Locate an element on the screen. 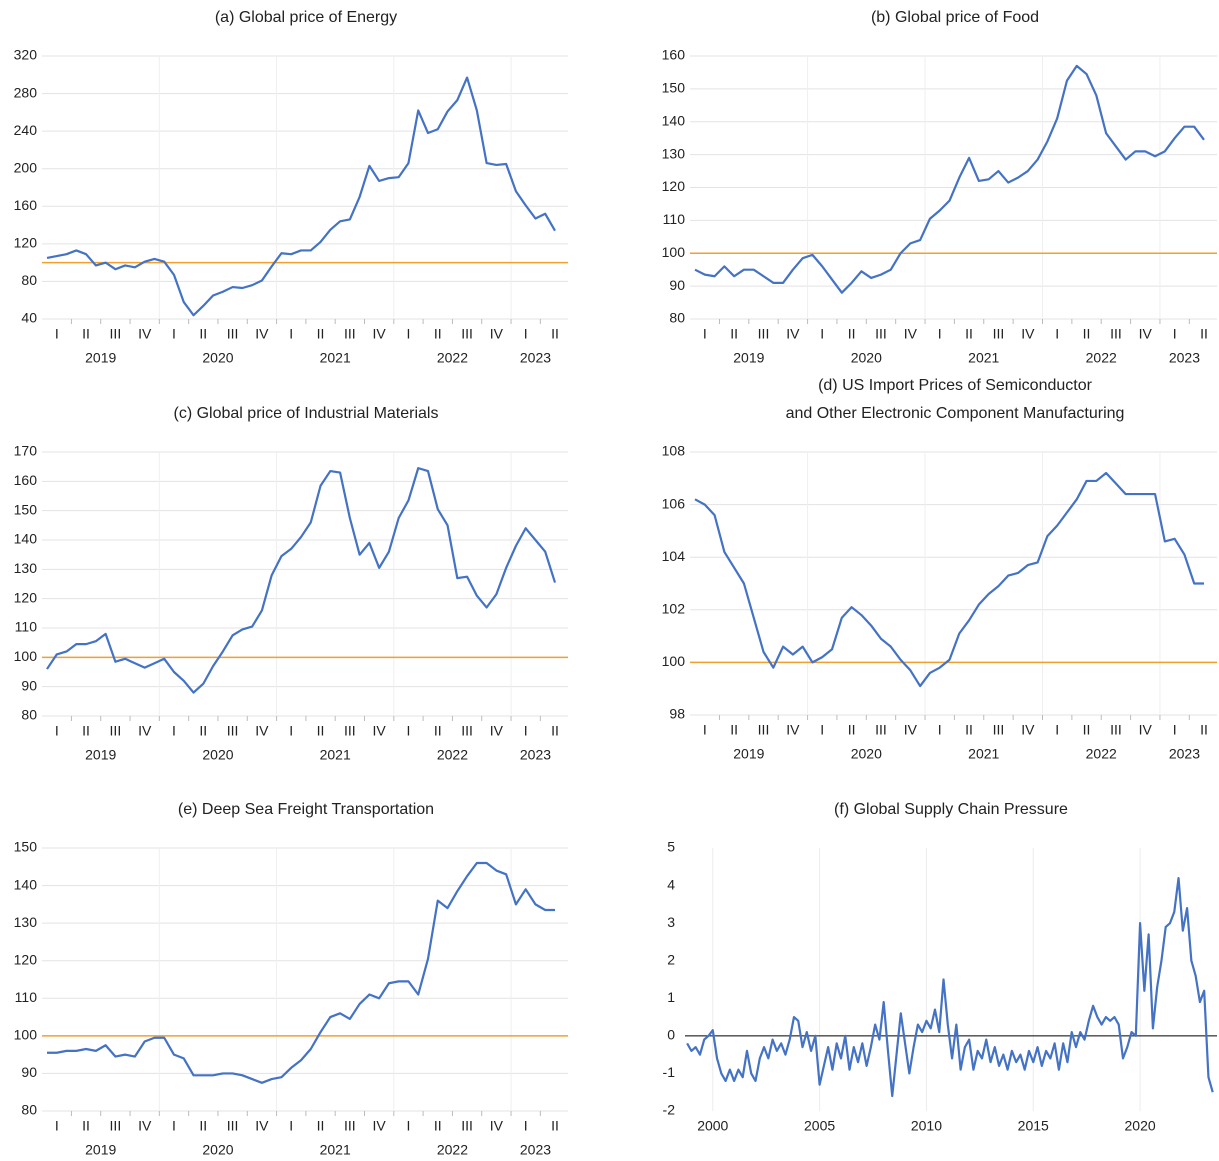 This screenshot has height=1161, width=1219. chart-title: (d) US Import Prices of Semiconductor is located at coordinates (955, 385).